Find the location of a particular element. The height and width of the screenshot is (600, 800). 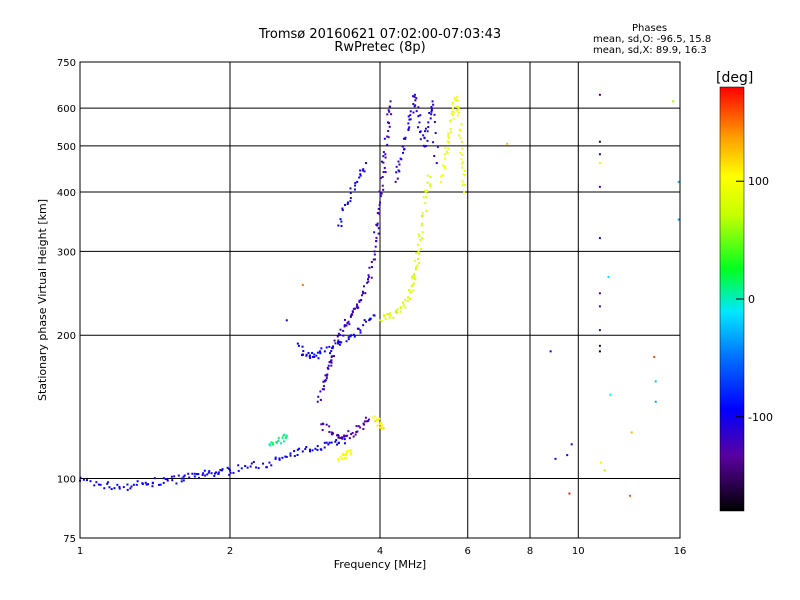

x-tick-label: 16 is located at coordinates (680, 551).